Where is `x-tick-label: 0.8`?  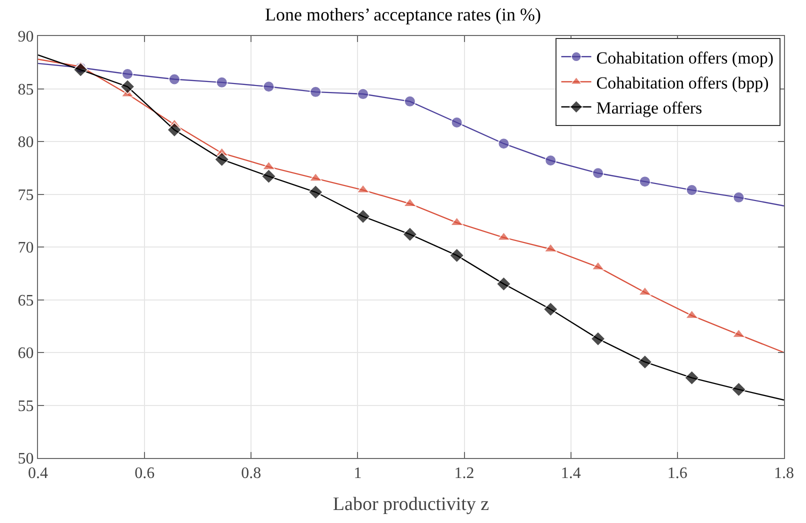 x-tick-label: 0.8 is located at coordinates (251, 473).